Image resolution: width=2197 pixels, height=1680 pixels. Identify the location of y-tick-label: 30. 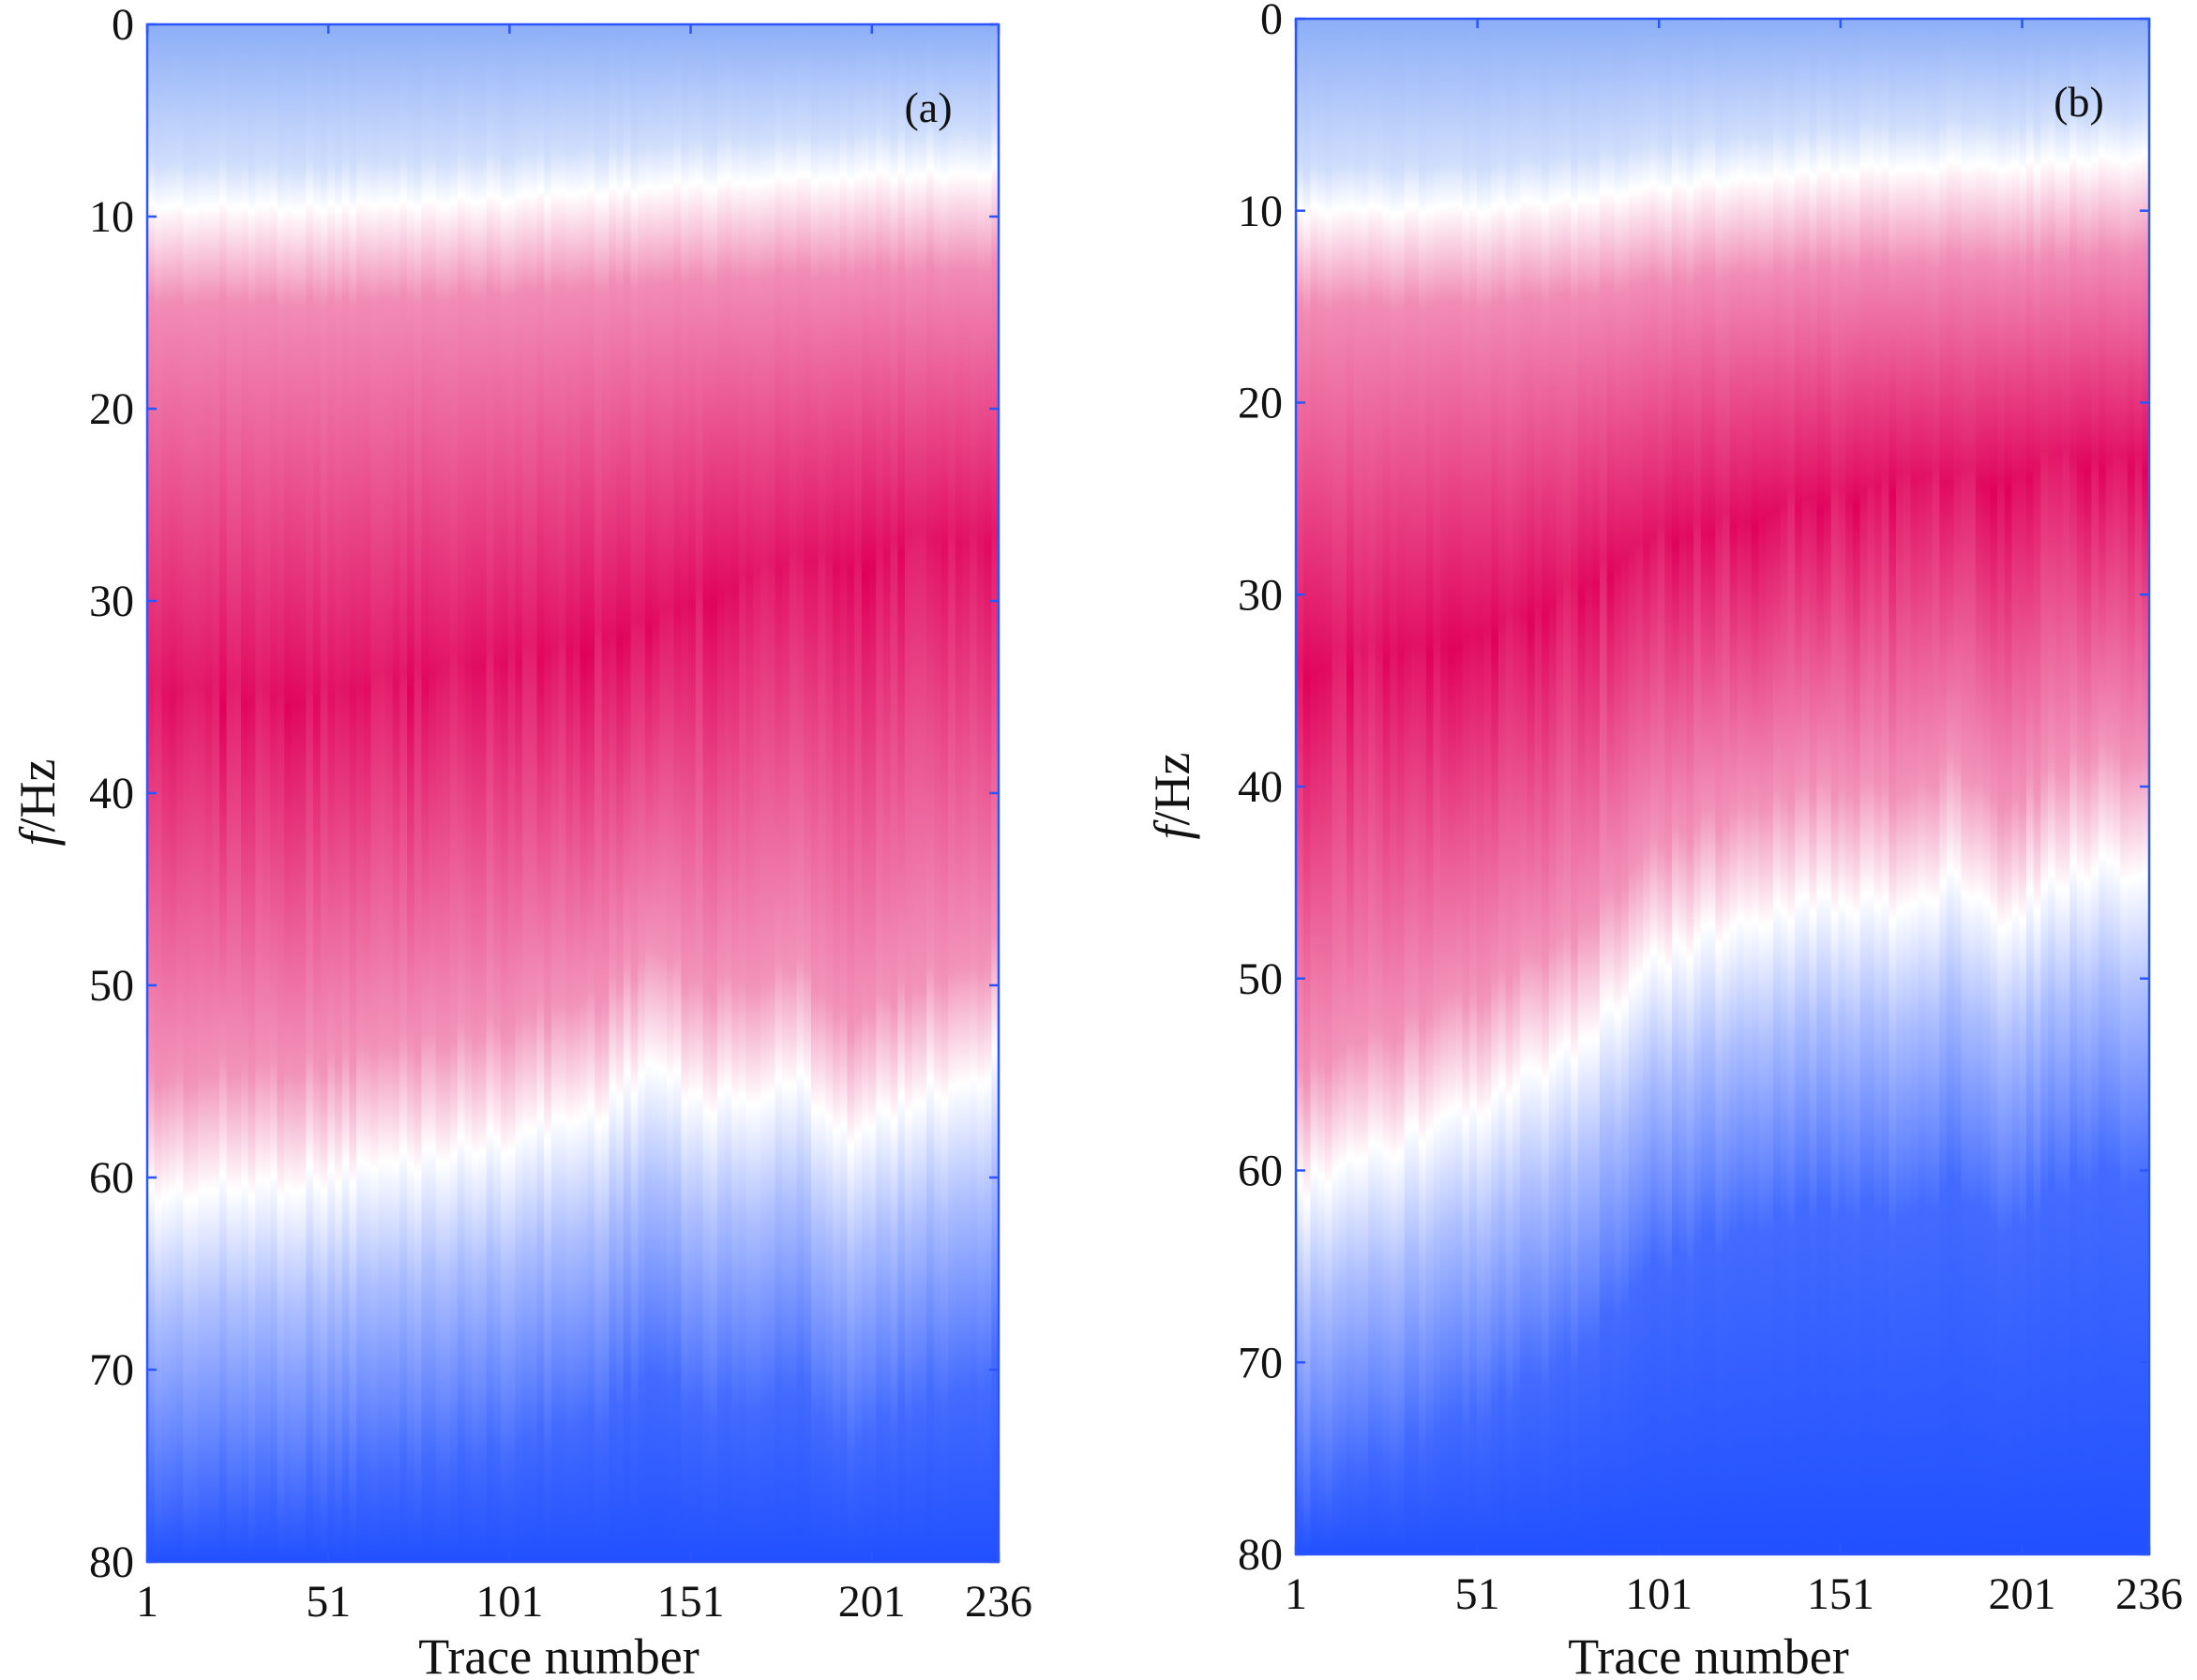
(1260, 595).